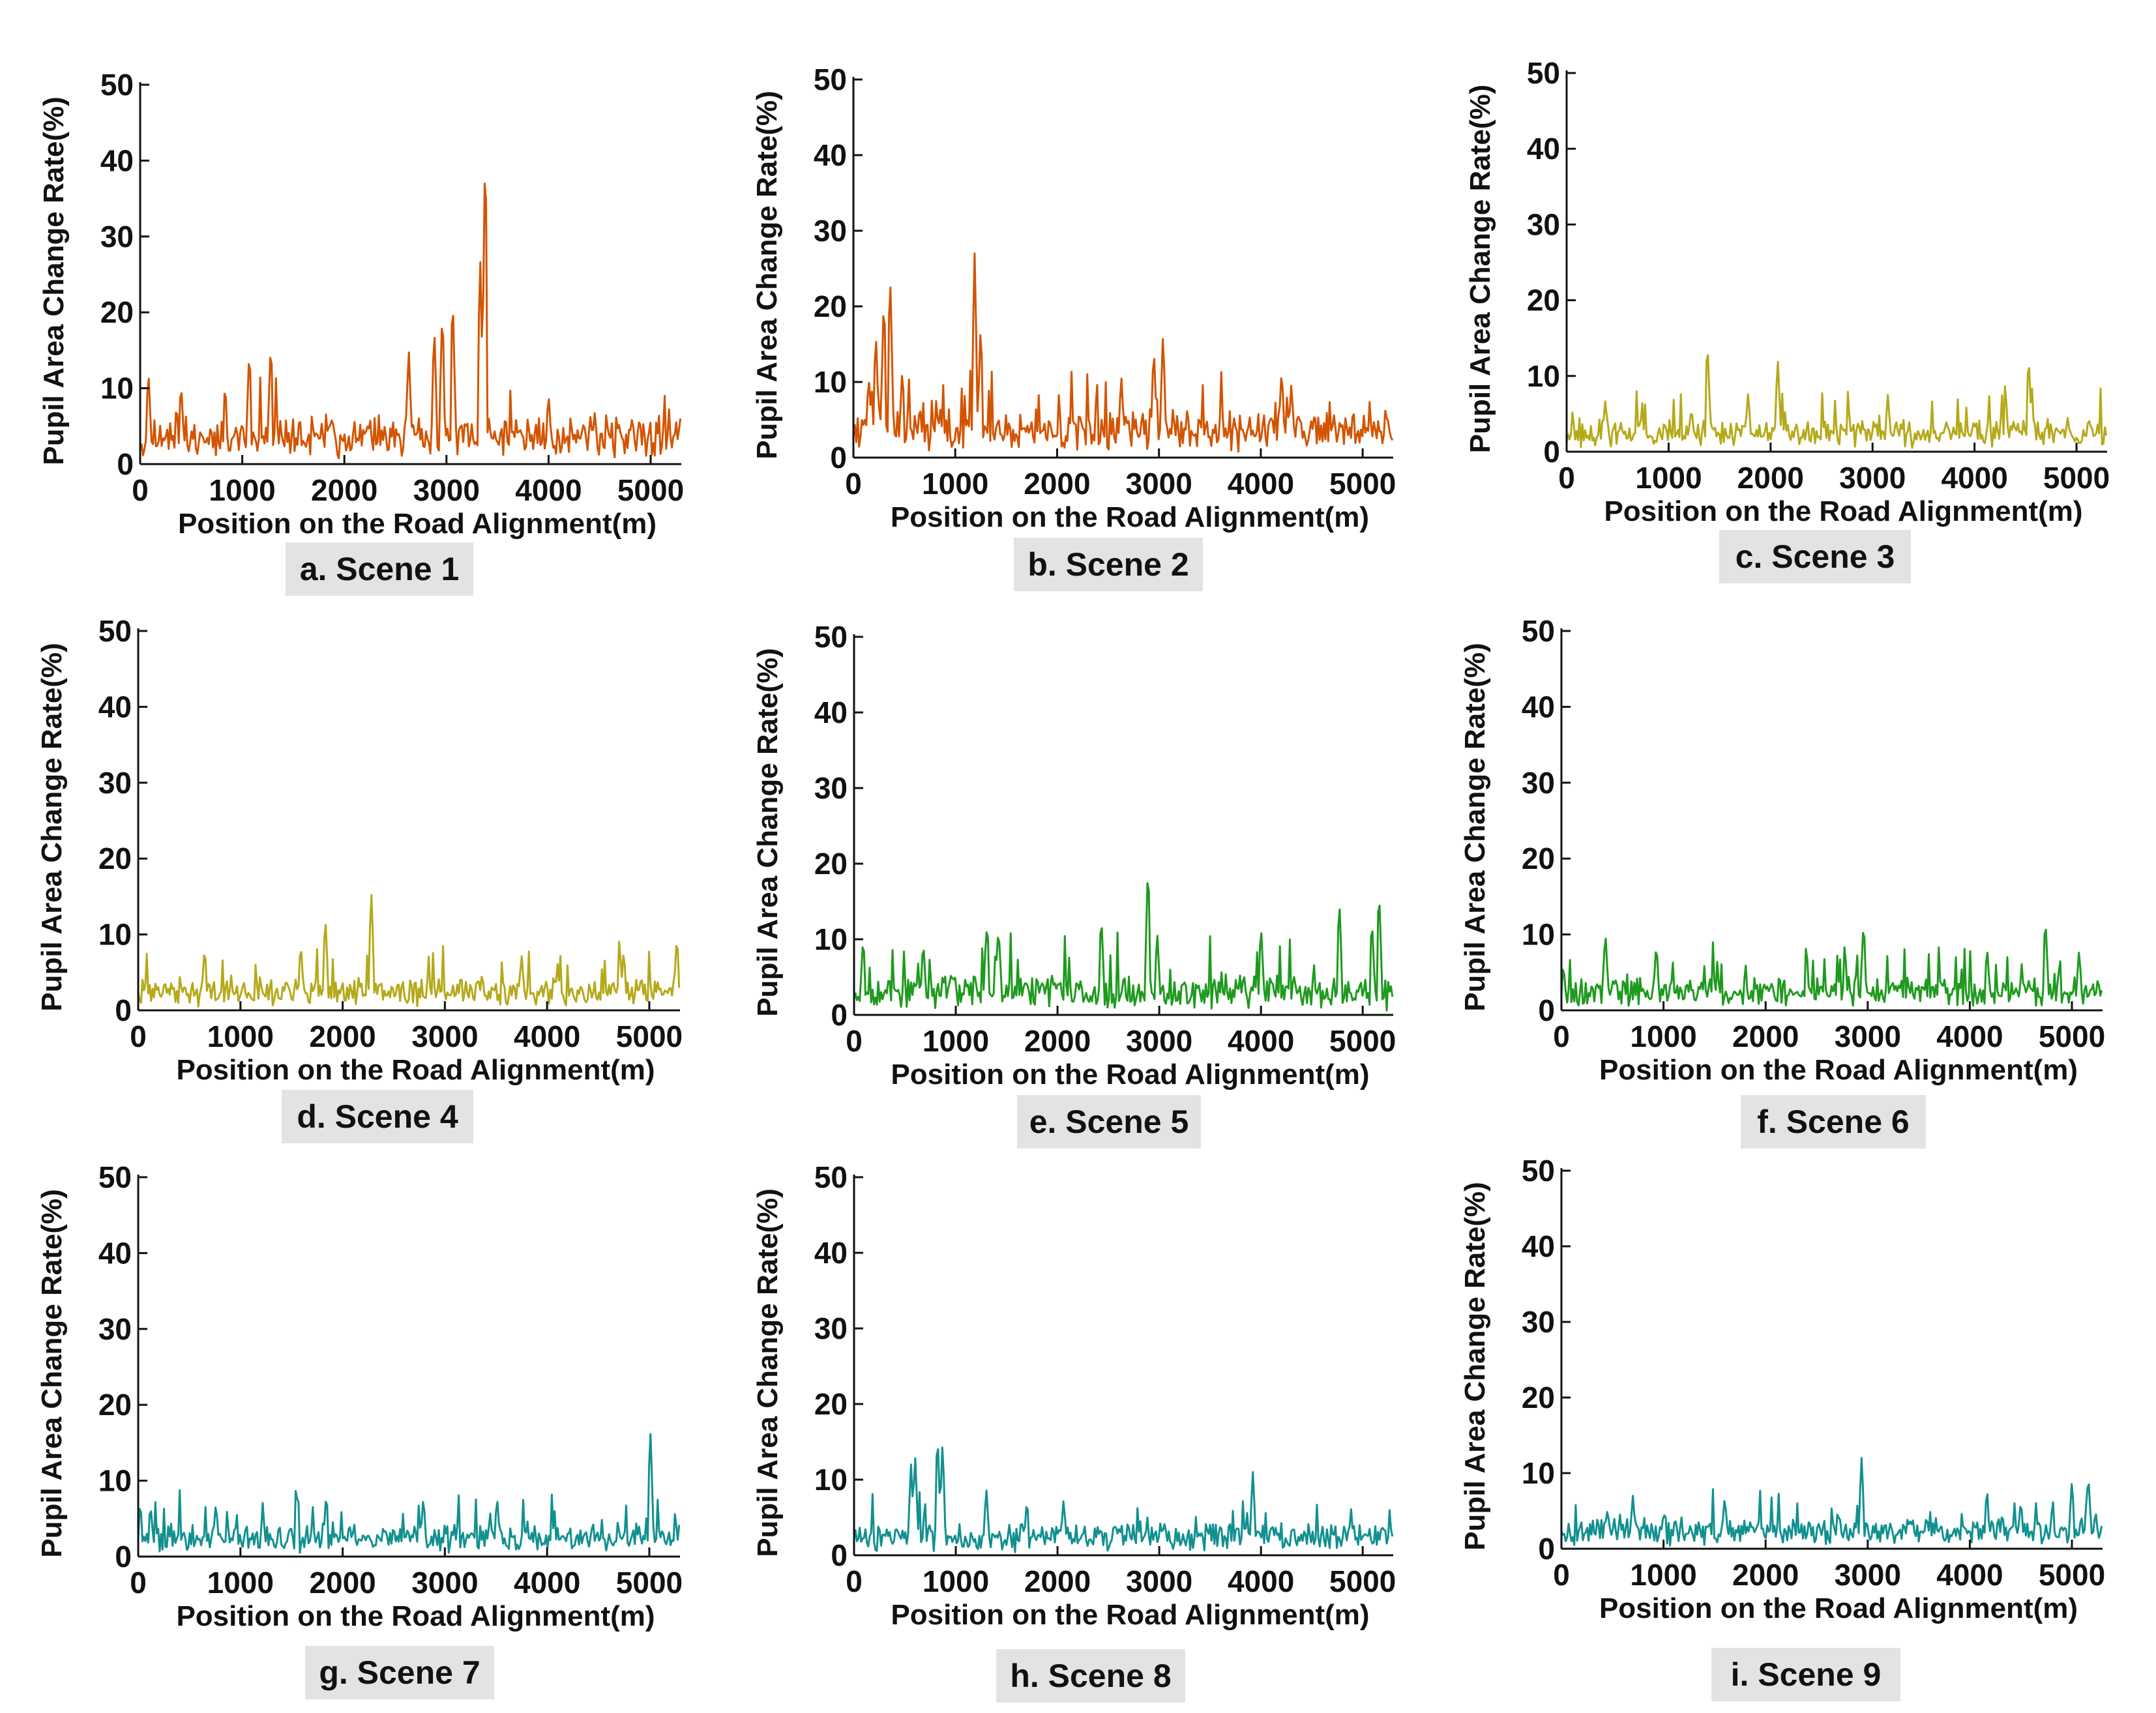 This screenshot has height=1713, width=2156. What do you see at coordinates (1815, 556) in the screenshot?
I see `panel-caption: c. Scene 3` at bounding box center [1815, 556].